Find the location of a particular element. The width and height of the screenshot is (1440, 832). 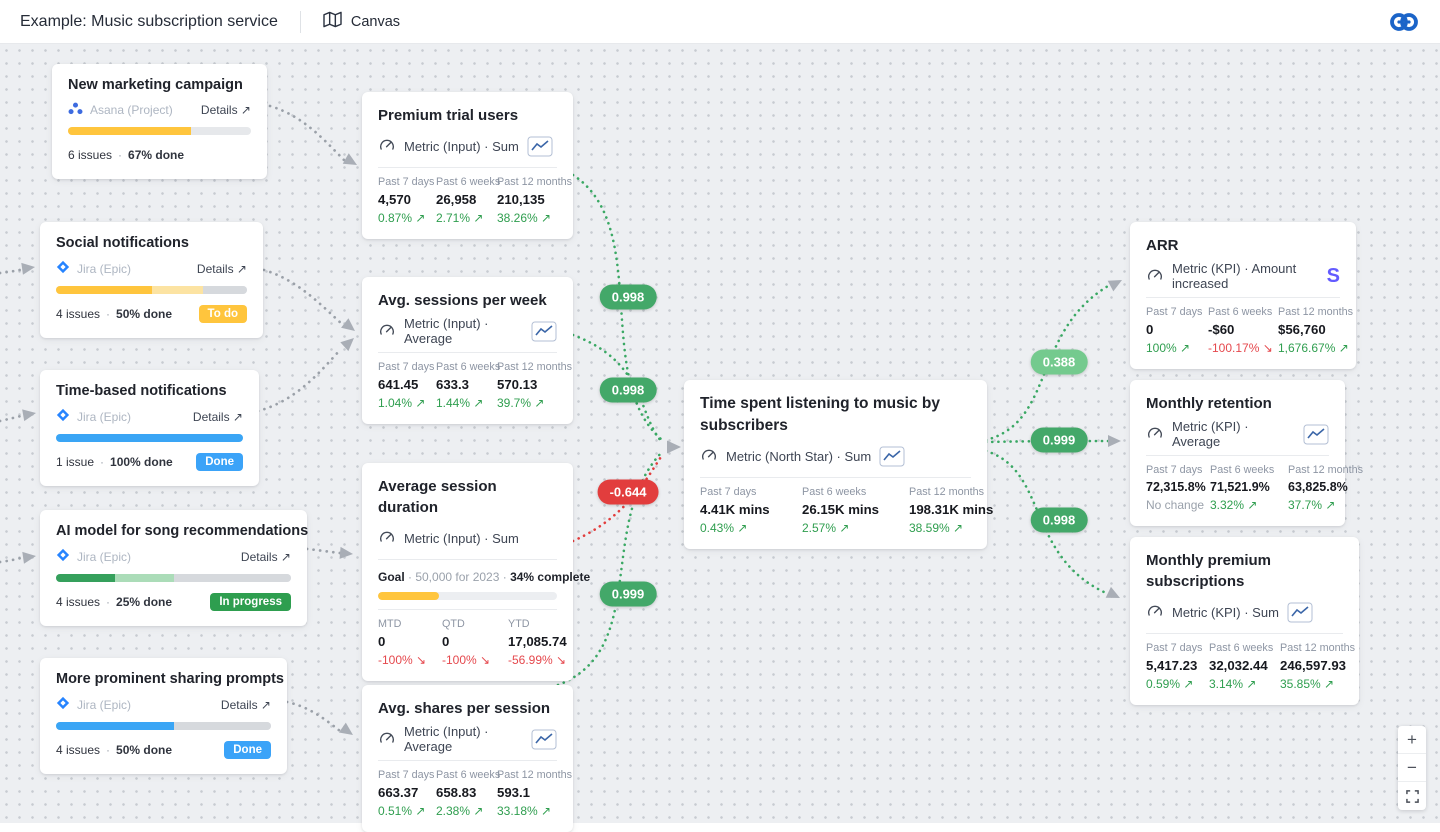

status-badge: In progress is located at coordinates (250, 602).